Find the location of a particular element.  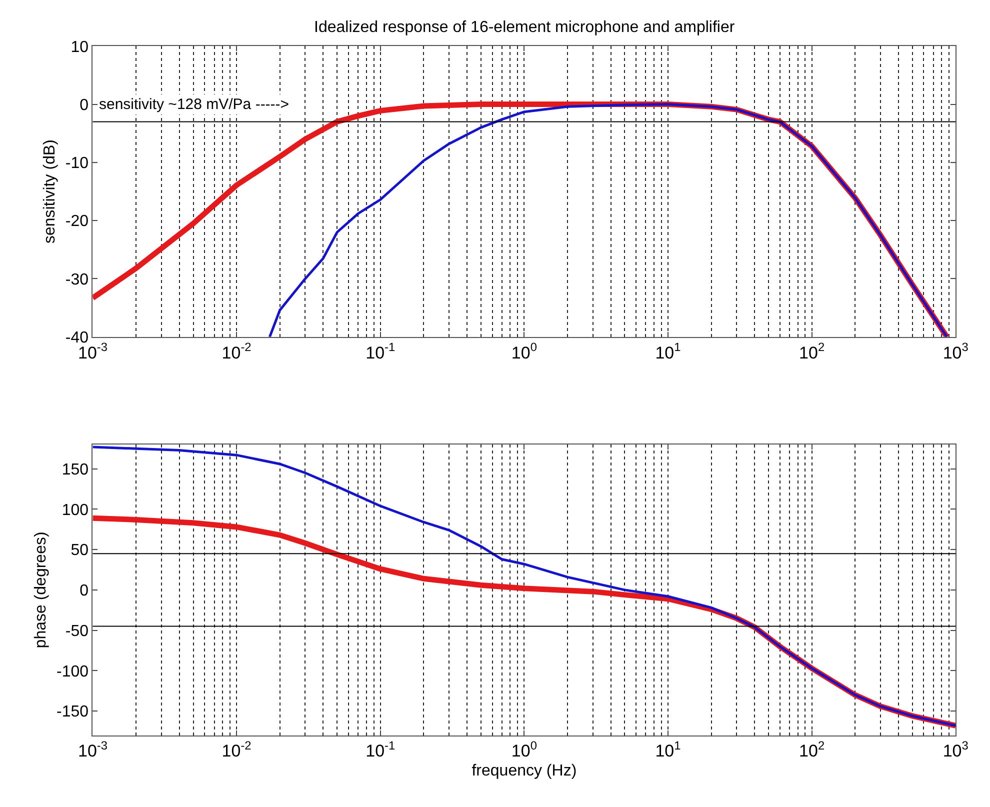

y-tick-label: 150 is located at coordinates (75, 469).